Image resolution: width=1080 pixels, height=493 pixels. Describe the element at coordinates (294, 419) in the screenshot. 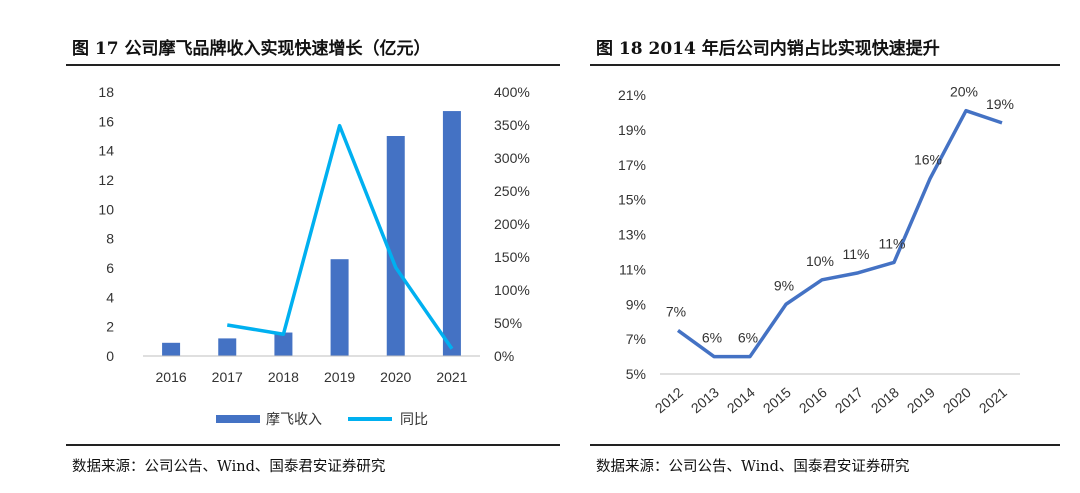

I see `legend-bar-label: 摩飞收入` at that location.